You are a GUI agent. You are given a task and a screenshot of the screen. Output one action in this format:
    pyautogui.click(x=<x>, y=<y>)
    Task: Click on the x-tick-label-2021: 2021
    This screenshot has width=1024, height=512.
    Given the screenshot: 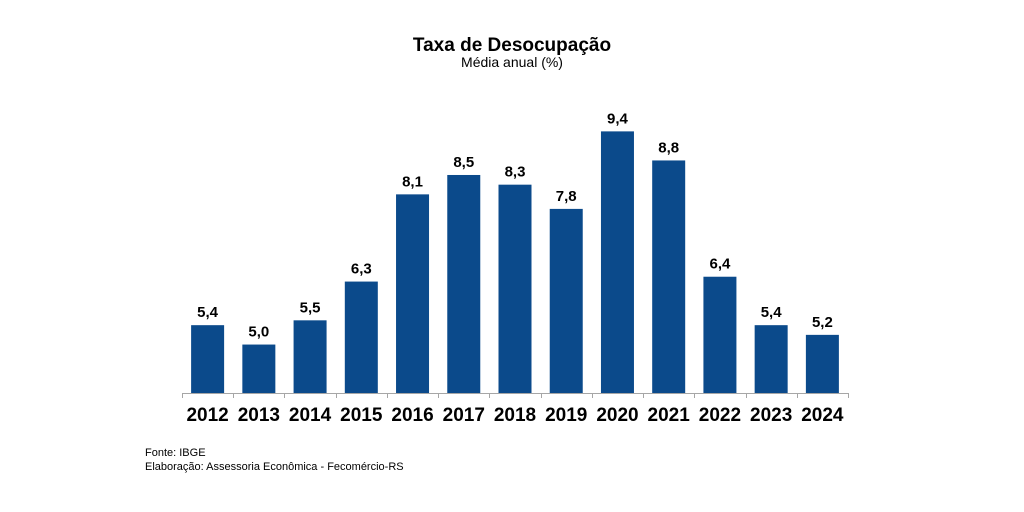 What is the action you would take?
    pyautogui.click(x=669, y=415)
    